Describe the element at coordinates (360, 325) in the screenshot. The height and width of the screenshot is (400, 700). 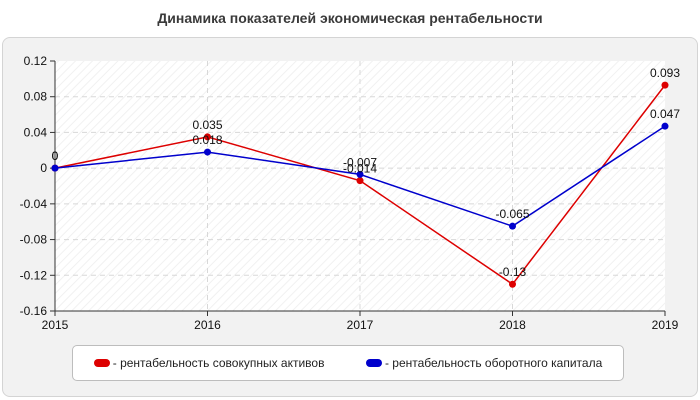
I see `x-tick-label: 2017` at that location.